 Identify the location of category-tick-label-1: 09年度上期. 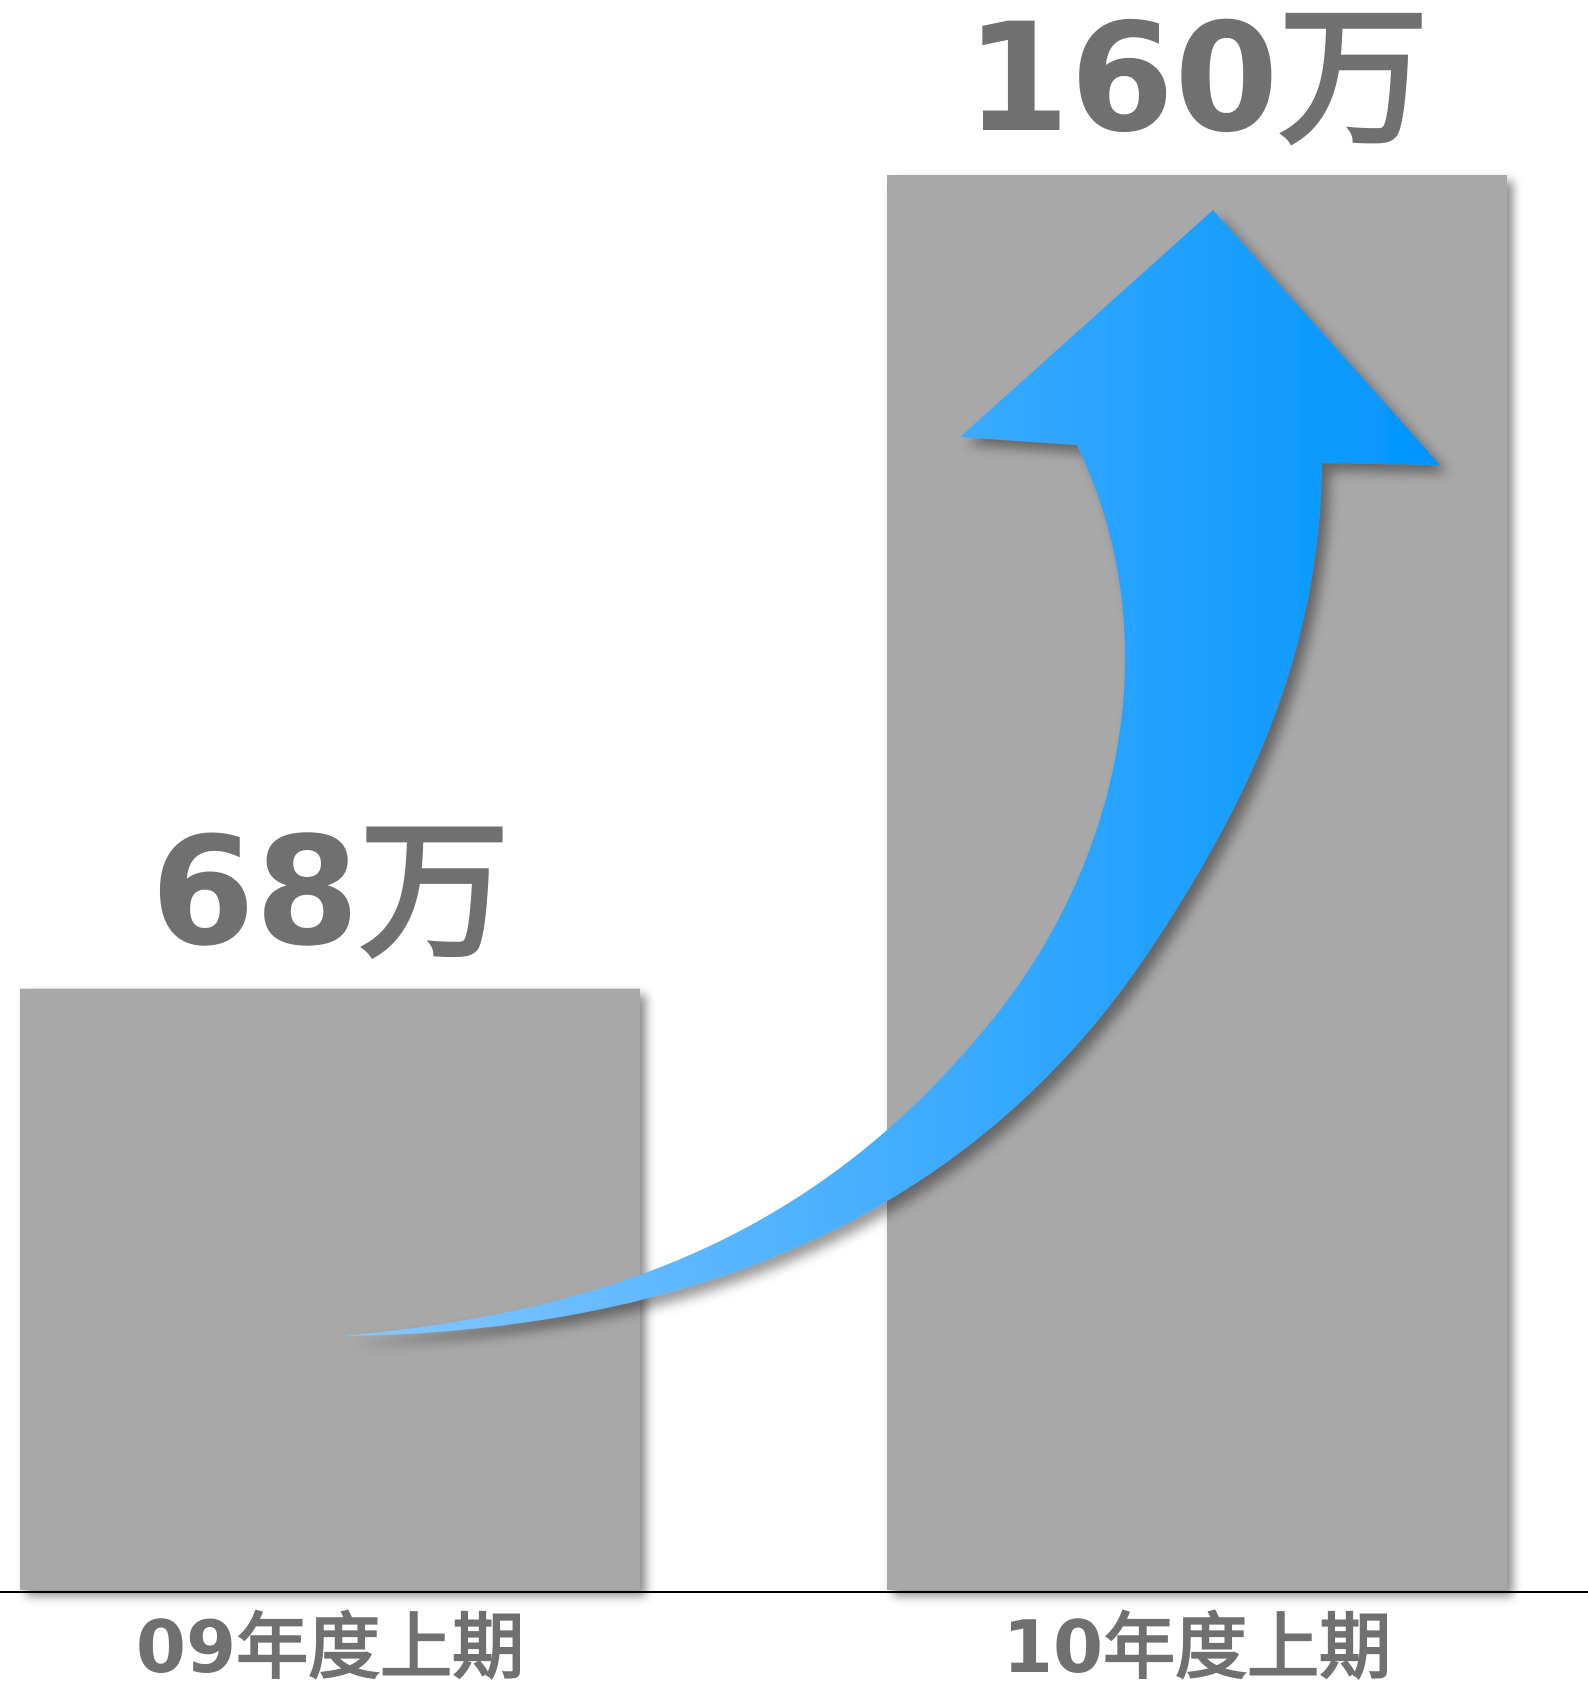
(330, 1643).